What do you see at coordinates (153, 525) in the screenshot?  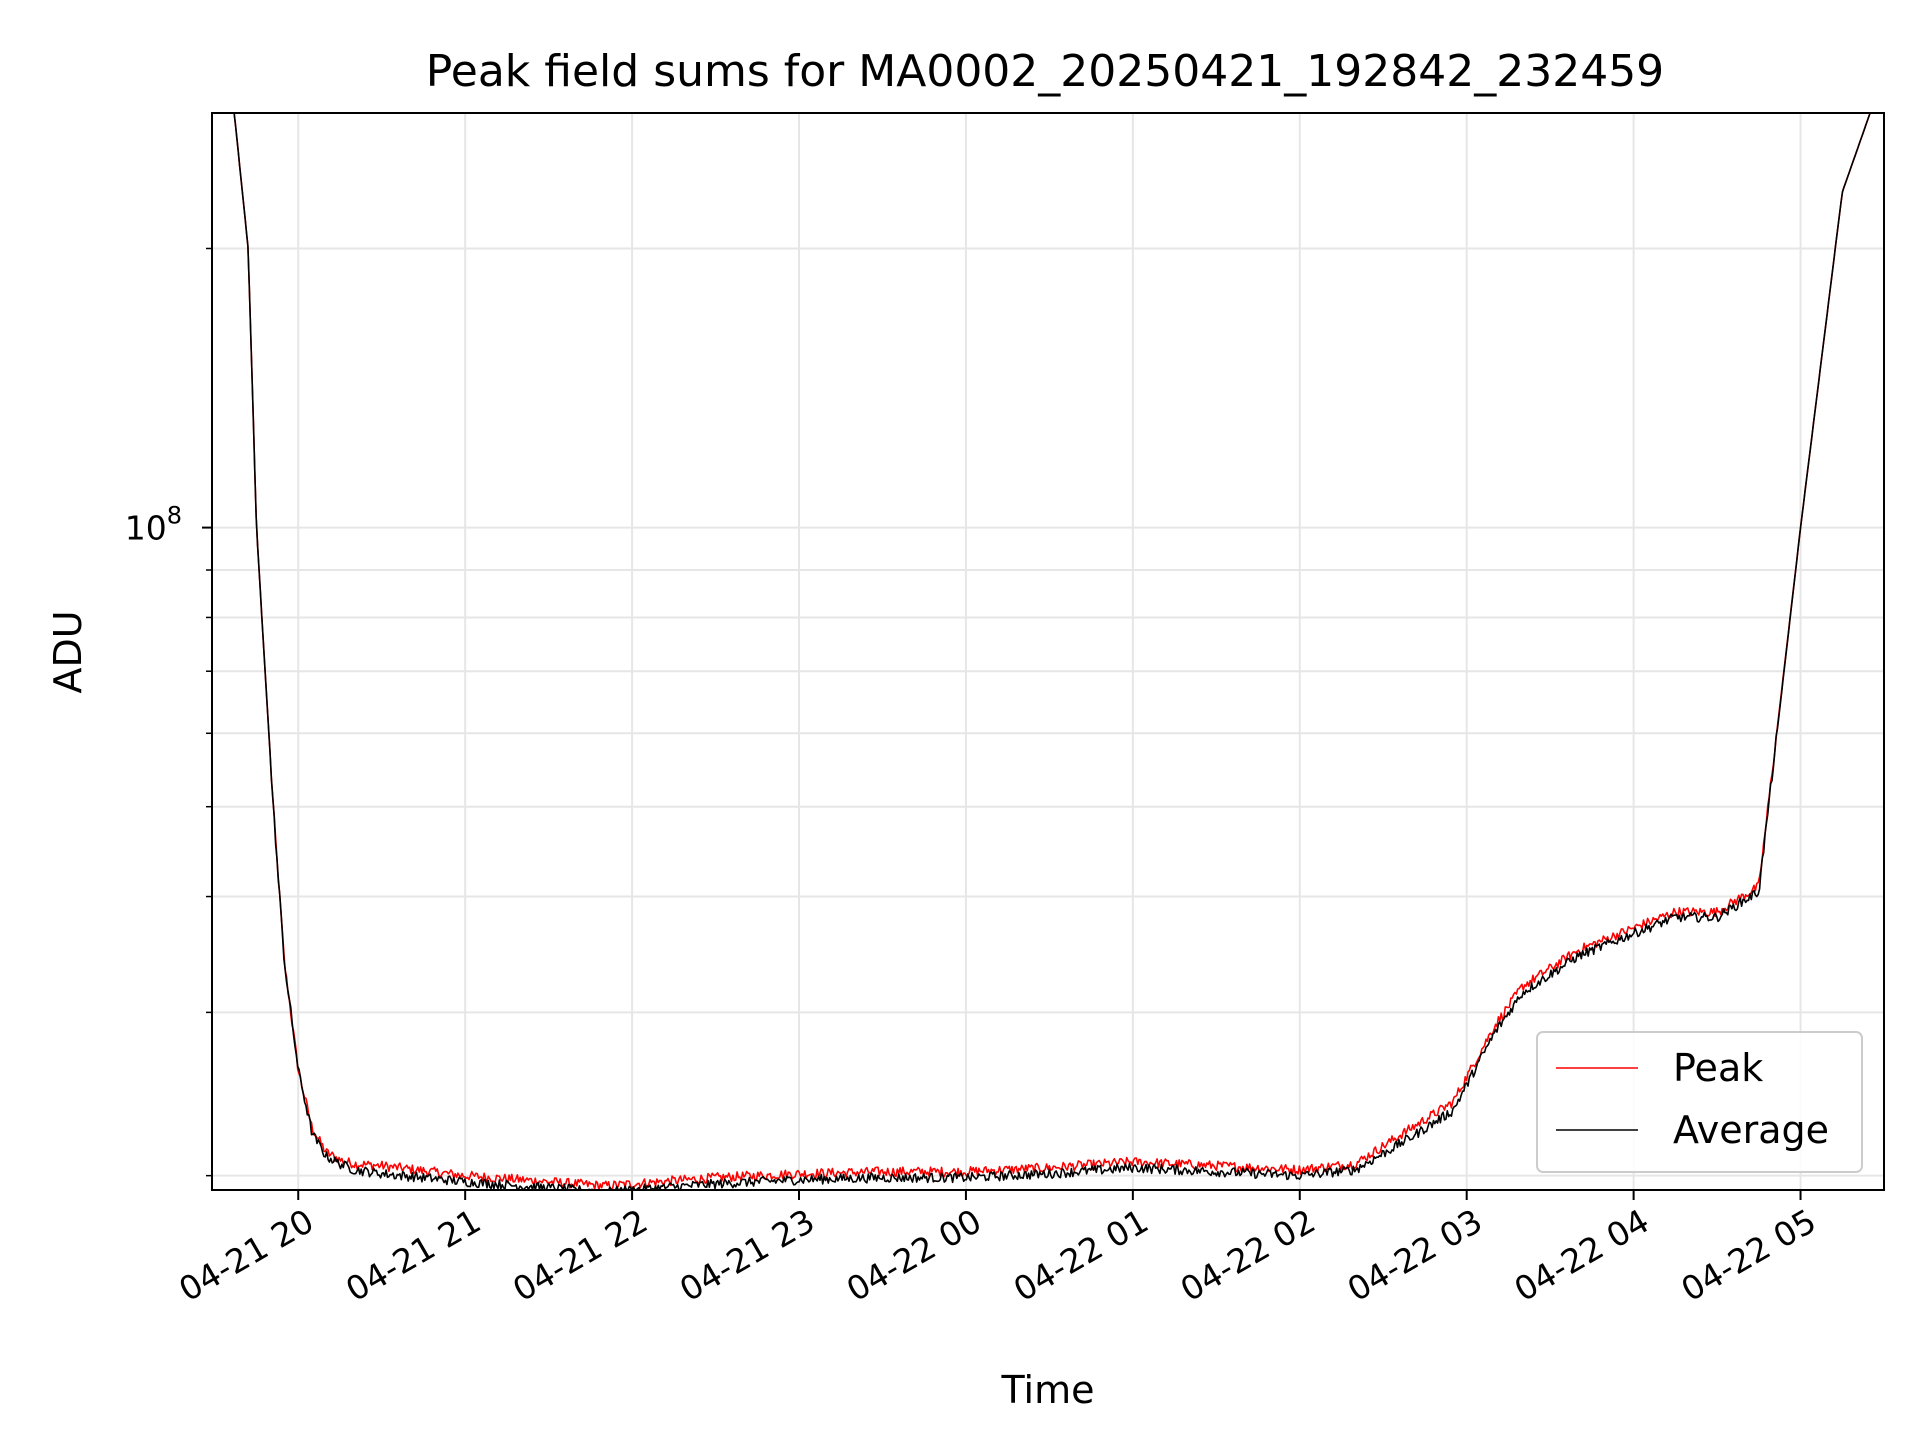 I see `y-tick-label: 108` at bounding box center [153, 525].